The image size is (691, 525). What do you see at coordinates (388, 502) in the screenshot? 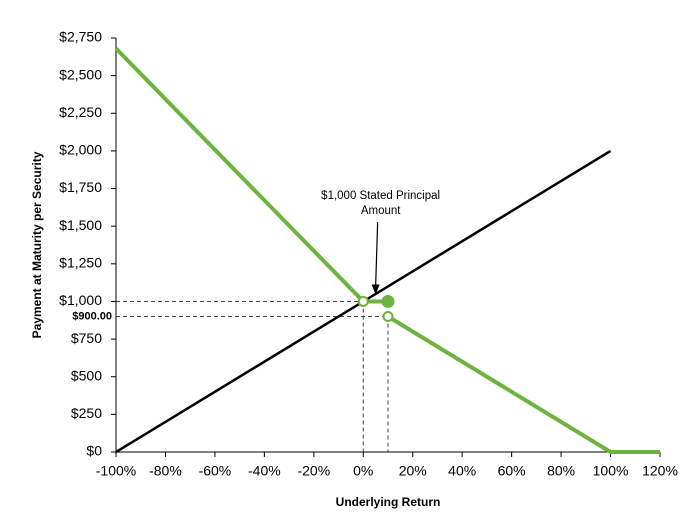
I see `x-axis-title: Underlying Return` at bounding box center [388, 502].